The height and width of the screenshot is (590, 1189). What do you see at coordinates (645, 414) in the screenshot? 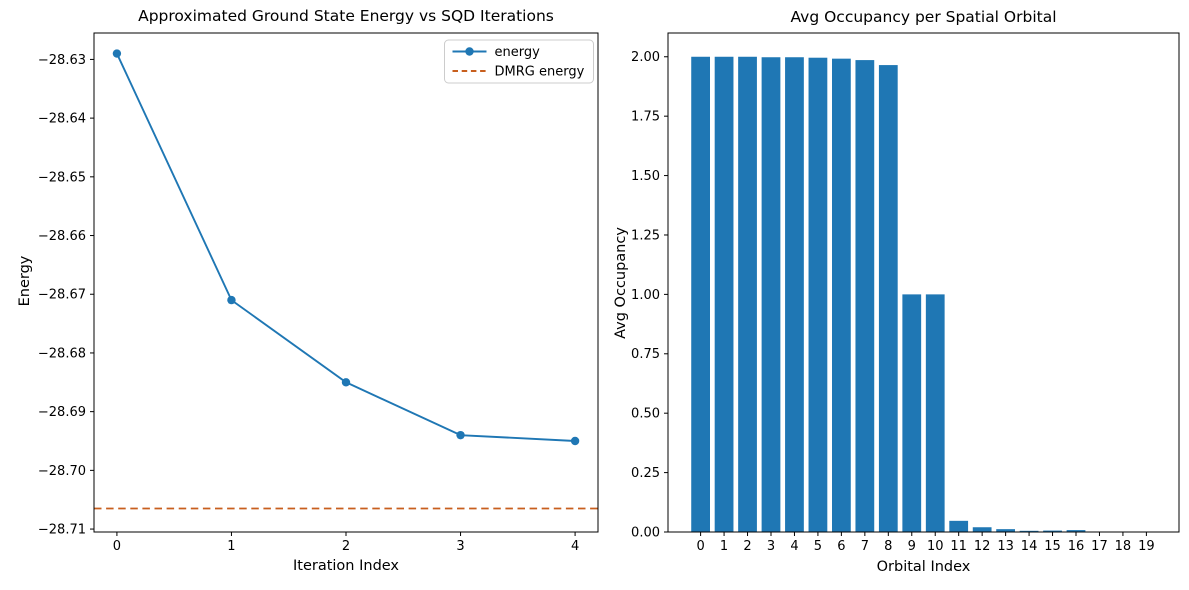
I see `y-tick-label: 0.50` at bounding box center [645, 414].